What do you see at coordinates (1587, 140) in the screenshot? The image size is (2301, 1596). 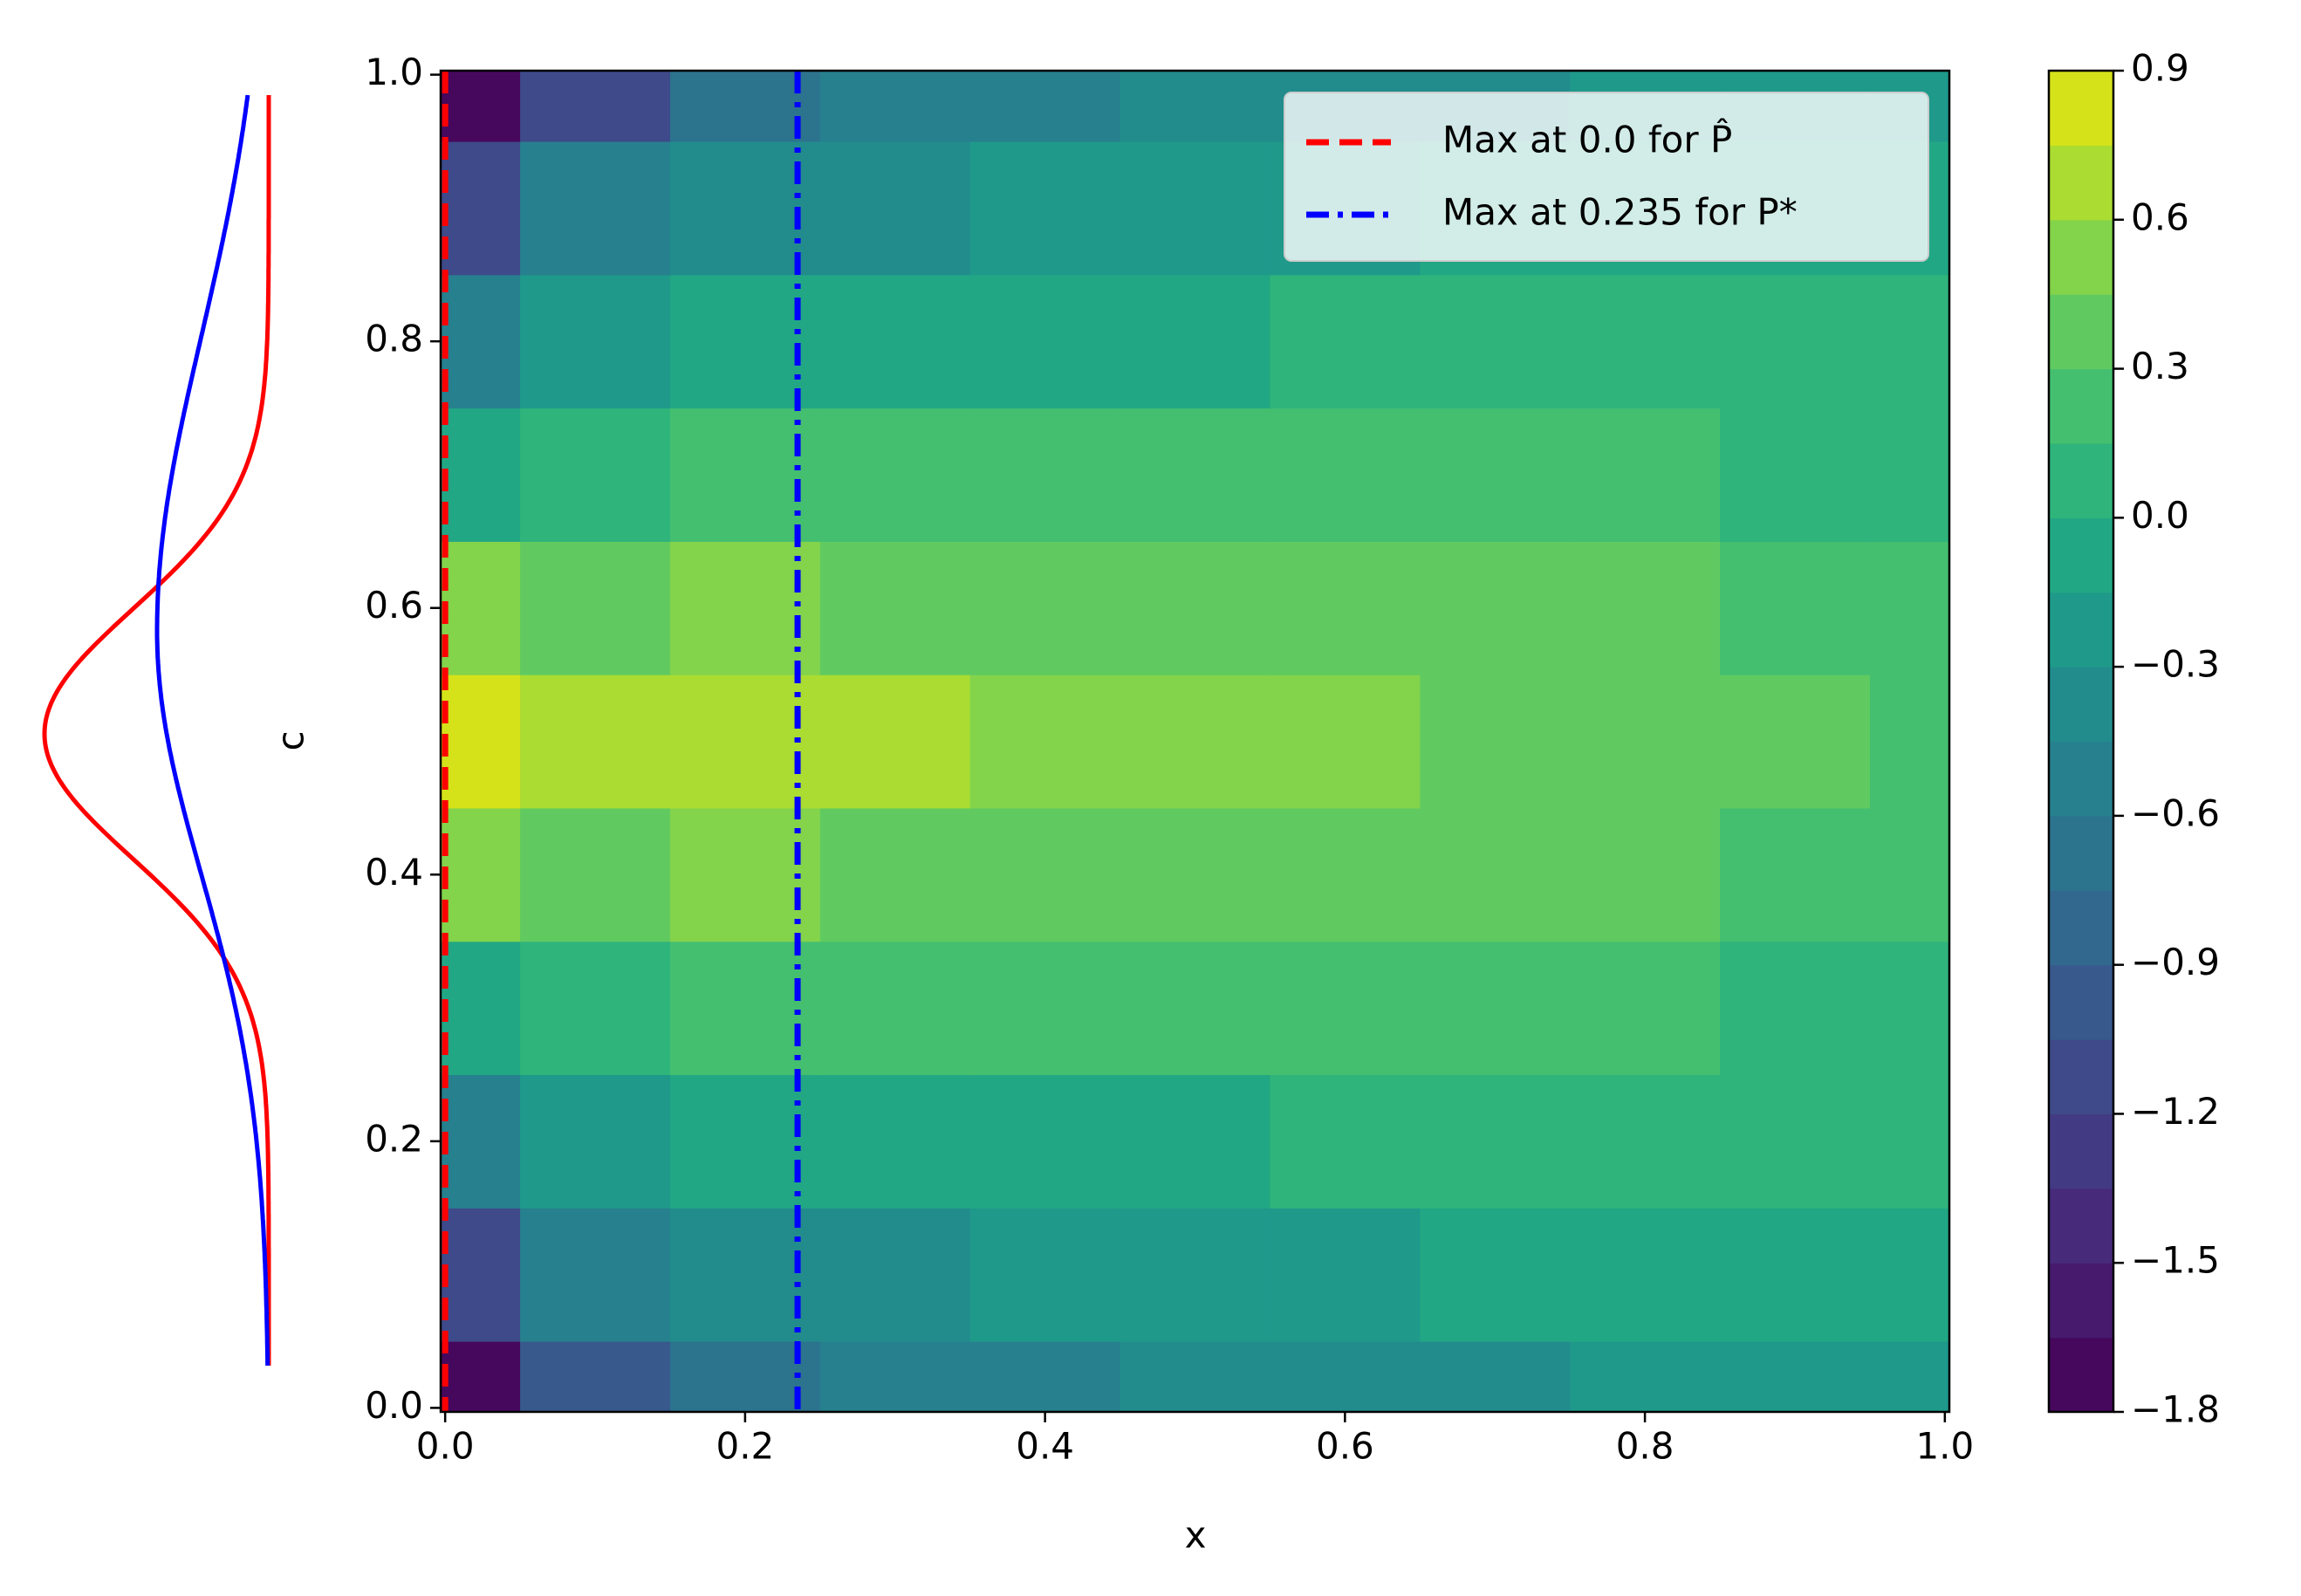 I see `legend-label: Max at 0.0 for P̂` at bounding box center [1587, 140].